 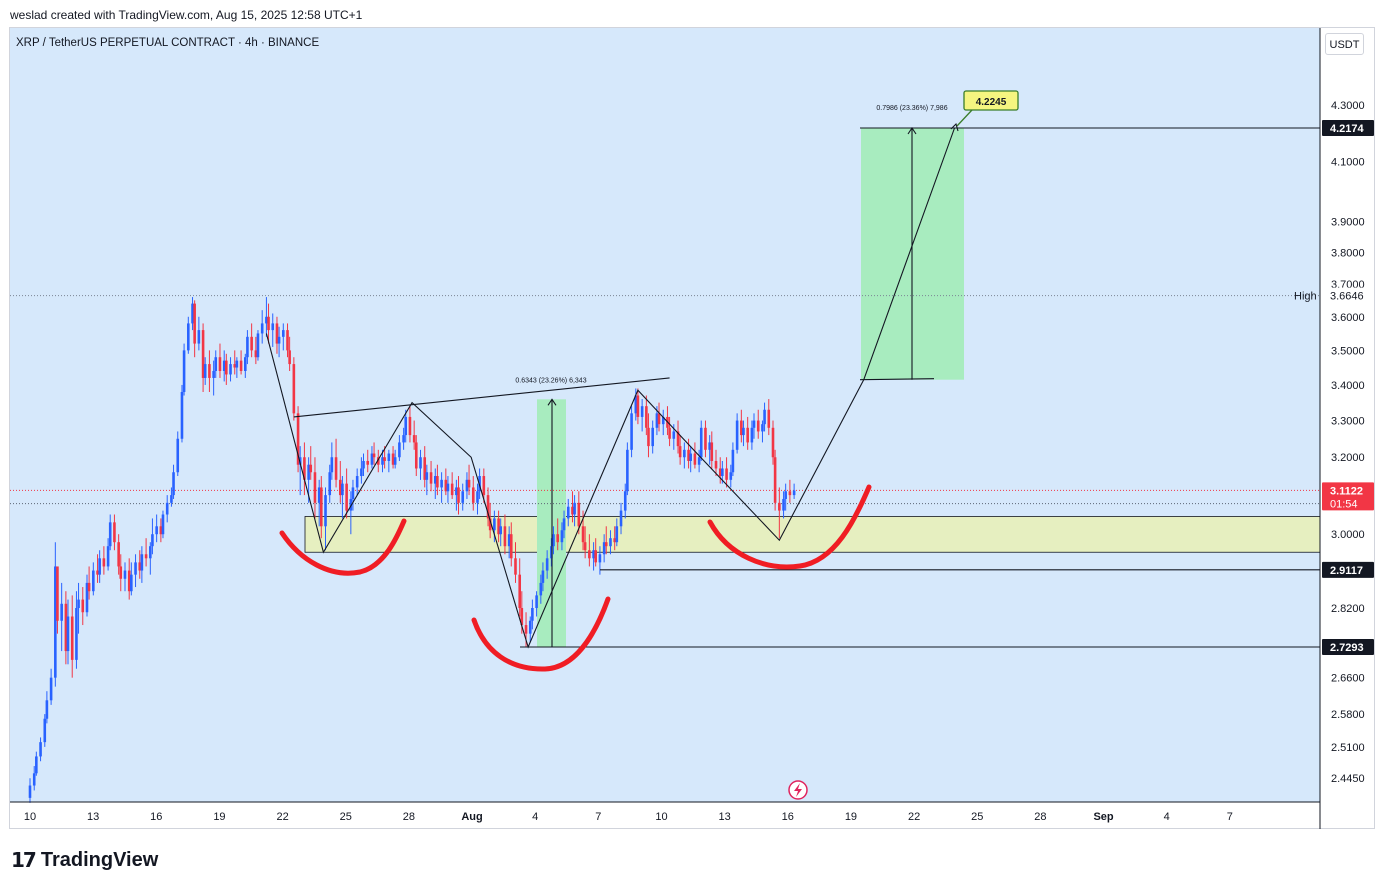 What do you see at coordinates (1103, 817) in the screenshot?
I see `x-tick-label: Sep` at bounding box center [1103, 817].